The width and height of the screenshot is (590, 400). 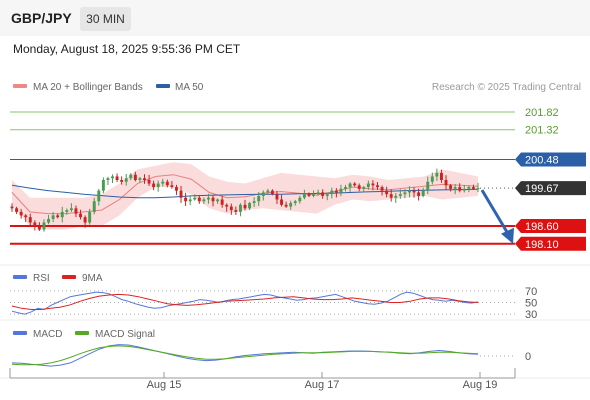 I want to click on price-level-label: 201.32, so click(x=542, y=131).